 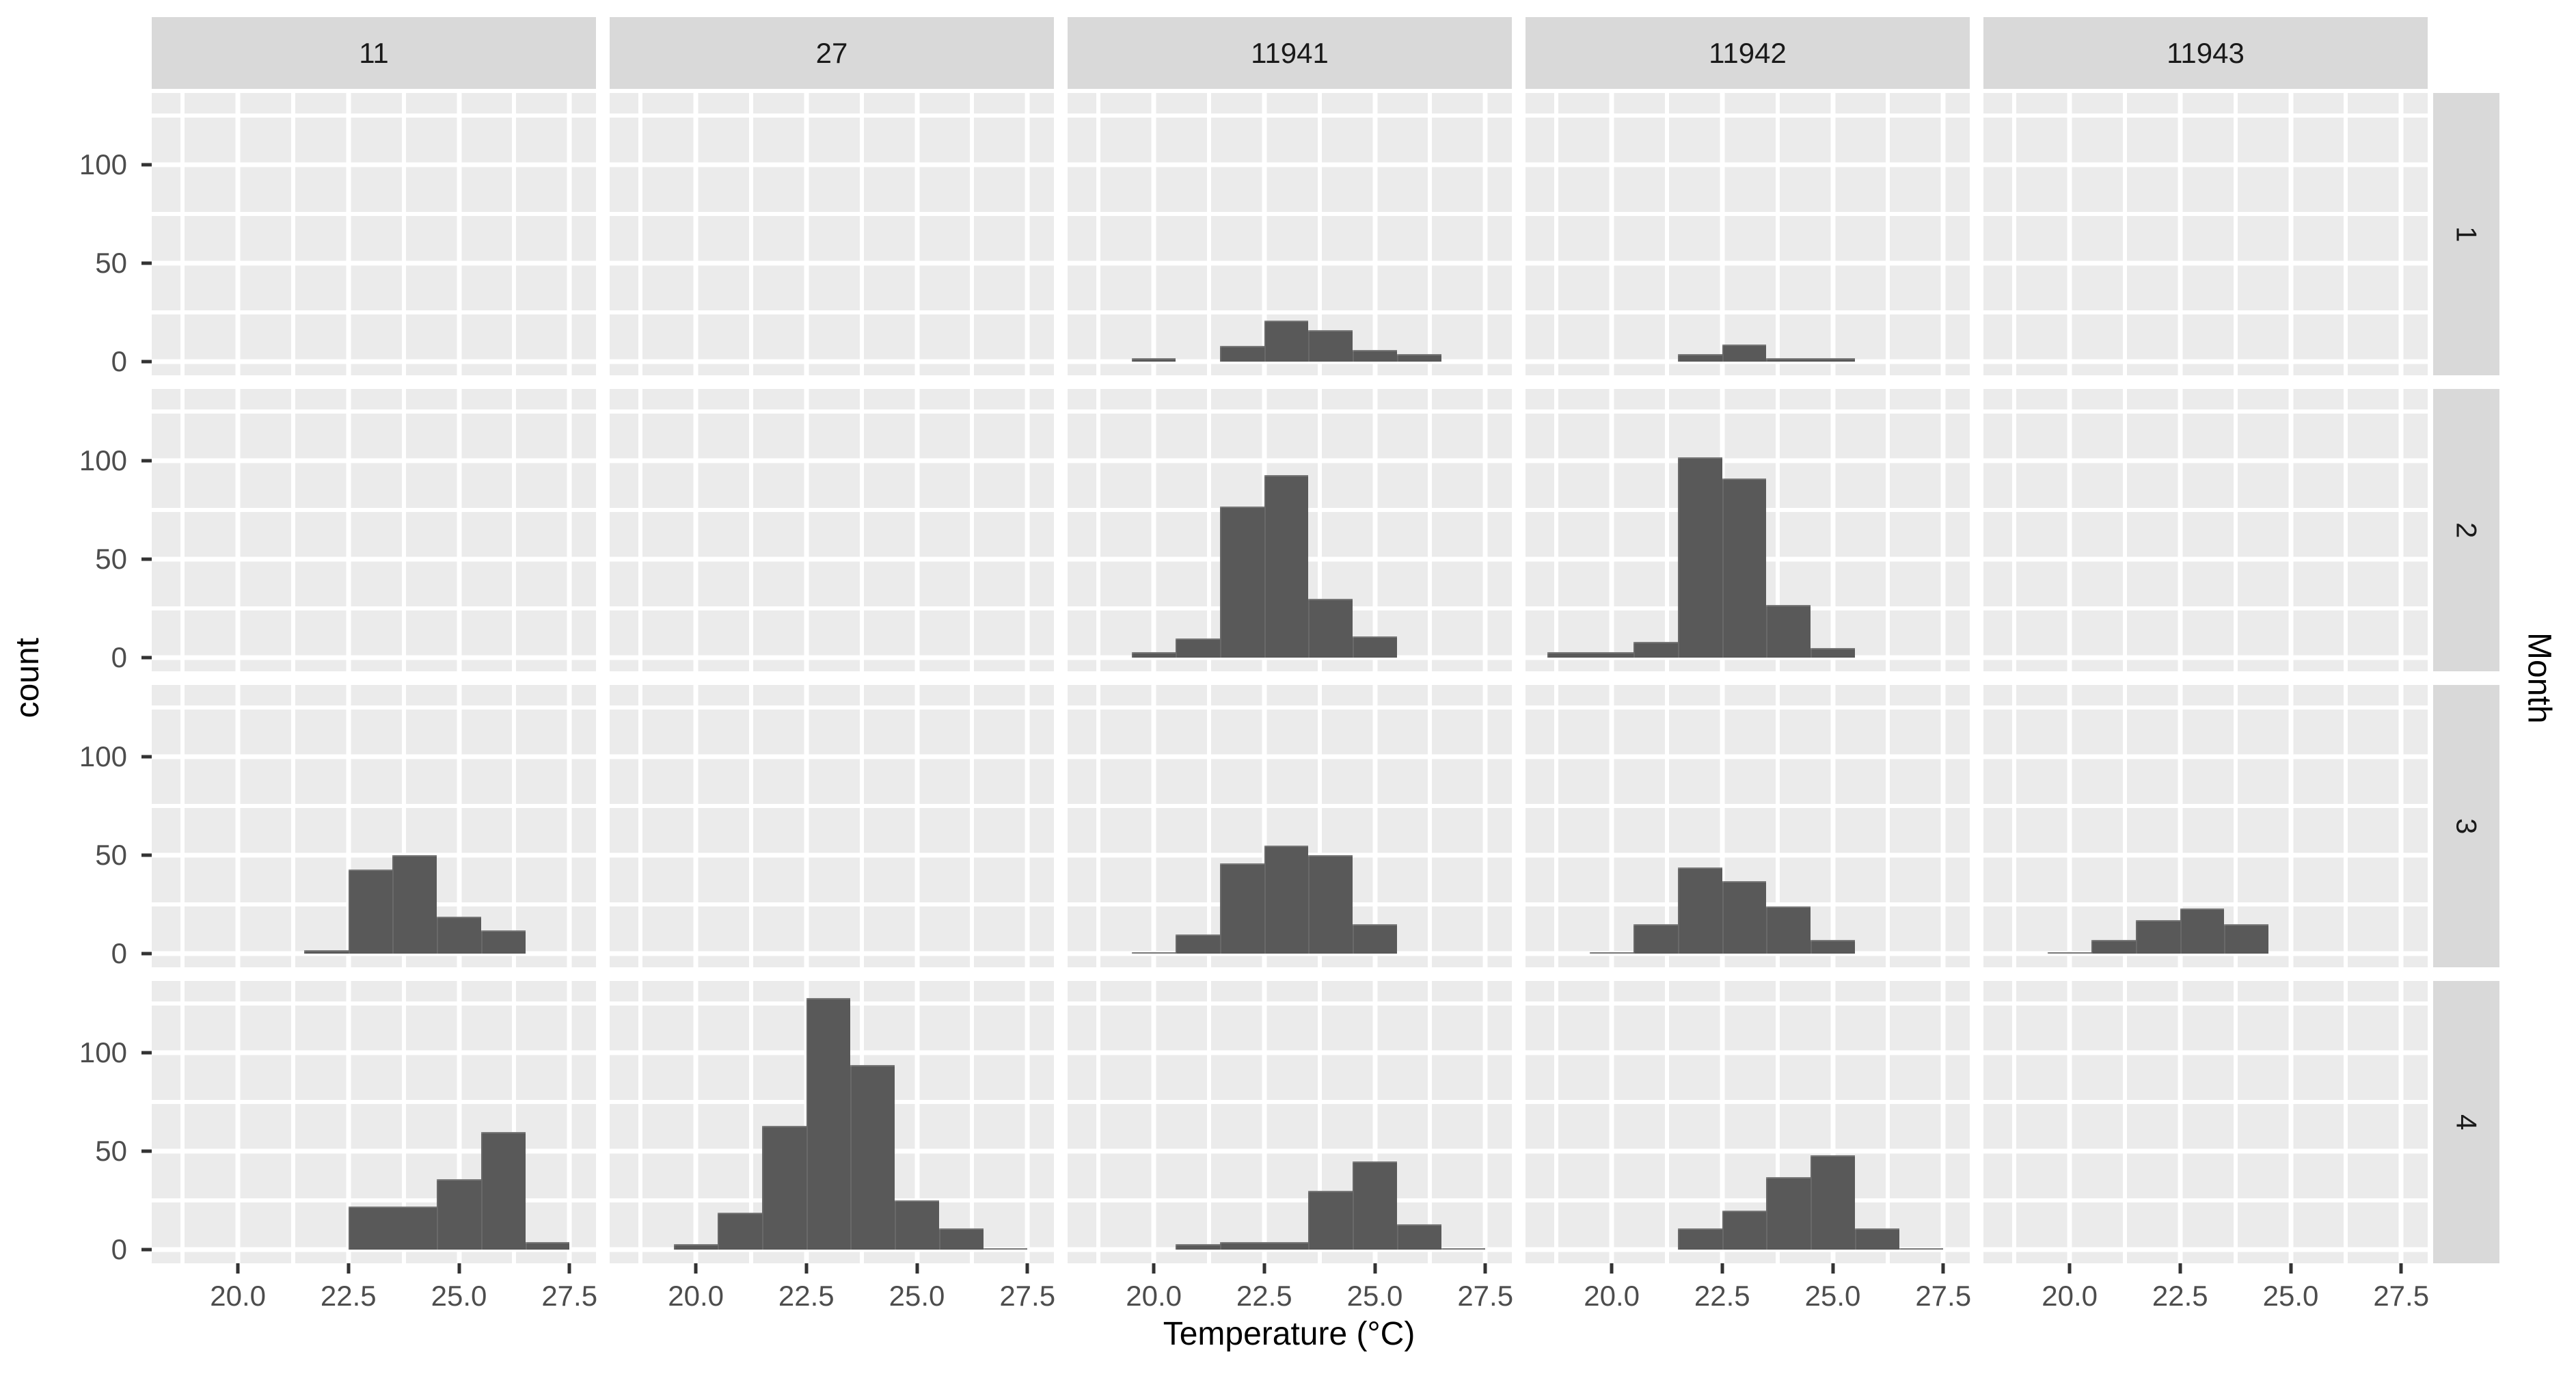 I want to click on panel-month4-site27, so click(x=832, y=1122).